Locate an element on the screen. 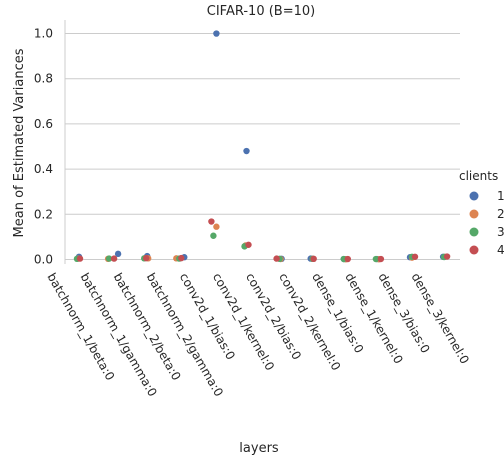 This screenshot has width=504, height=457. x-tick-label: conv2d_1/kernel:0 is located at coordinates (243, 322).